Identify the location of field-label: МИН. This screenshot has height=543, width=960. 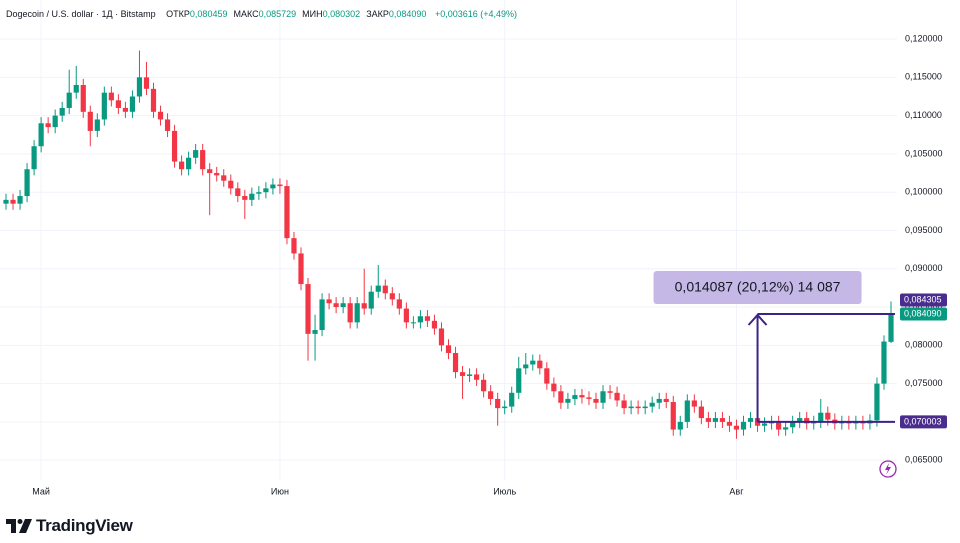
(312, 14).